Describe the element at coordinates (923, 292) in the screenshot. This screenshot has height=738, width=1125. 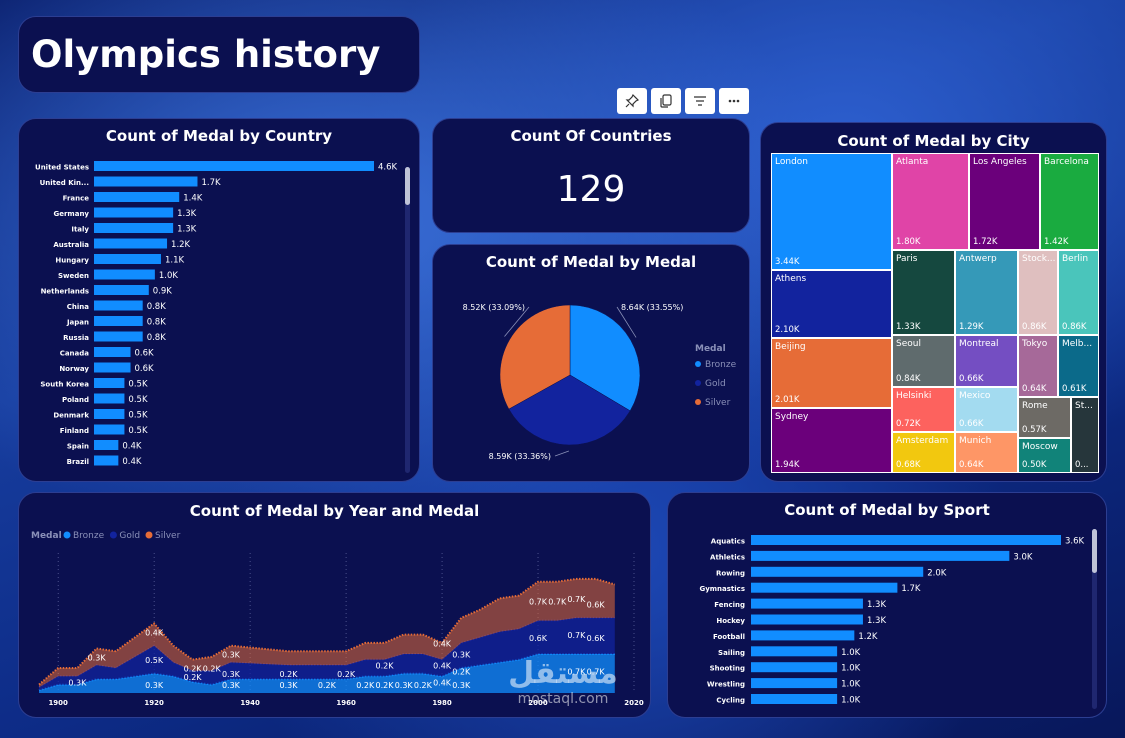
I see `treemap-cell: Paris 1.33K` at that location.